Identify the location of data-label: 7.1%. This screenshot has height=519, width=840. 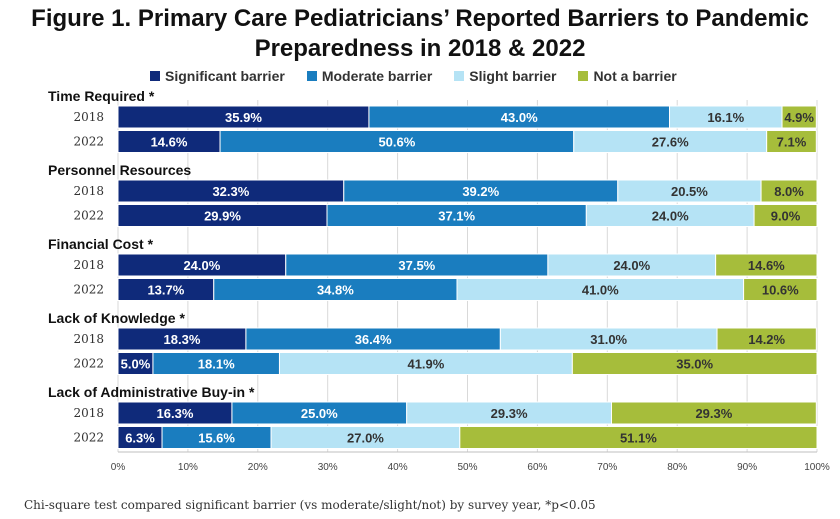
(792, 142).